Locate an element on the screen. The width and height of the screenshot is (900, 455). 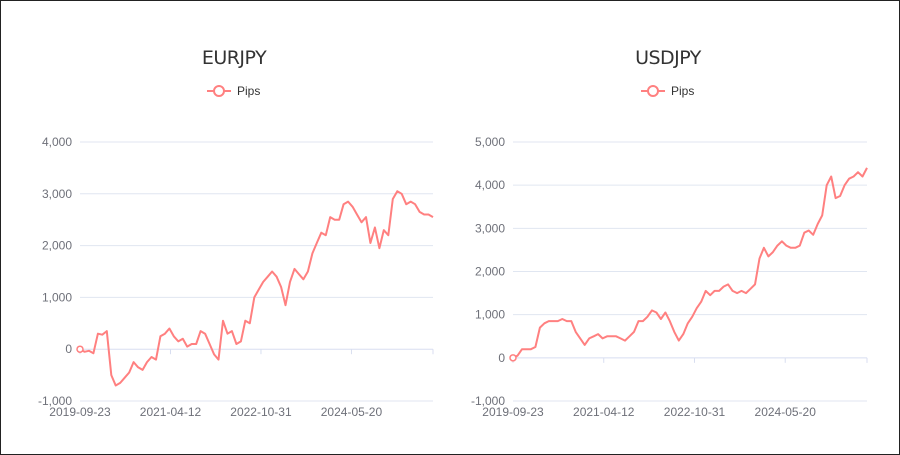
chart-title: USDJPY is located at coordinates (668, 58).